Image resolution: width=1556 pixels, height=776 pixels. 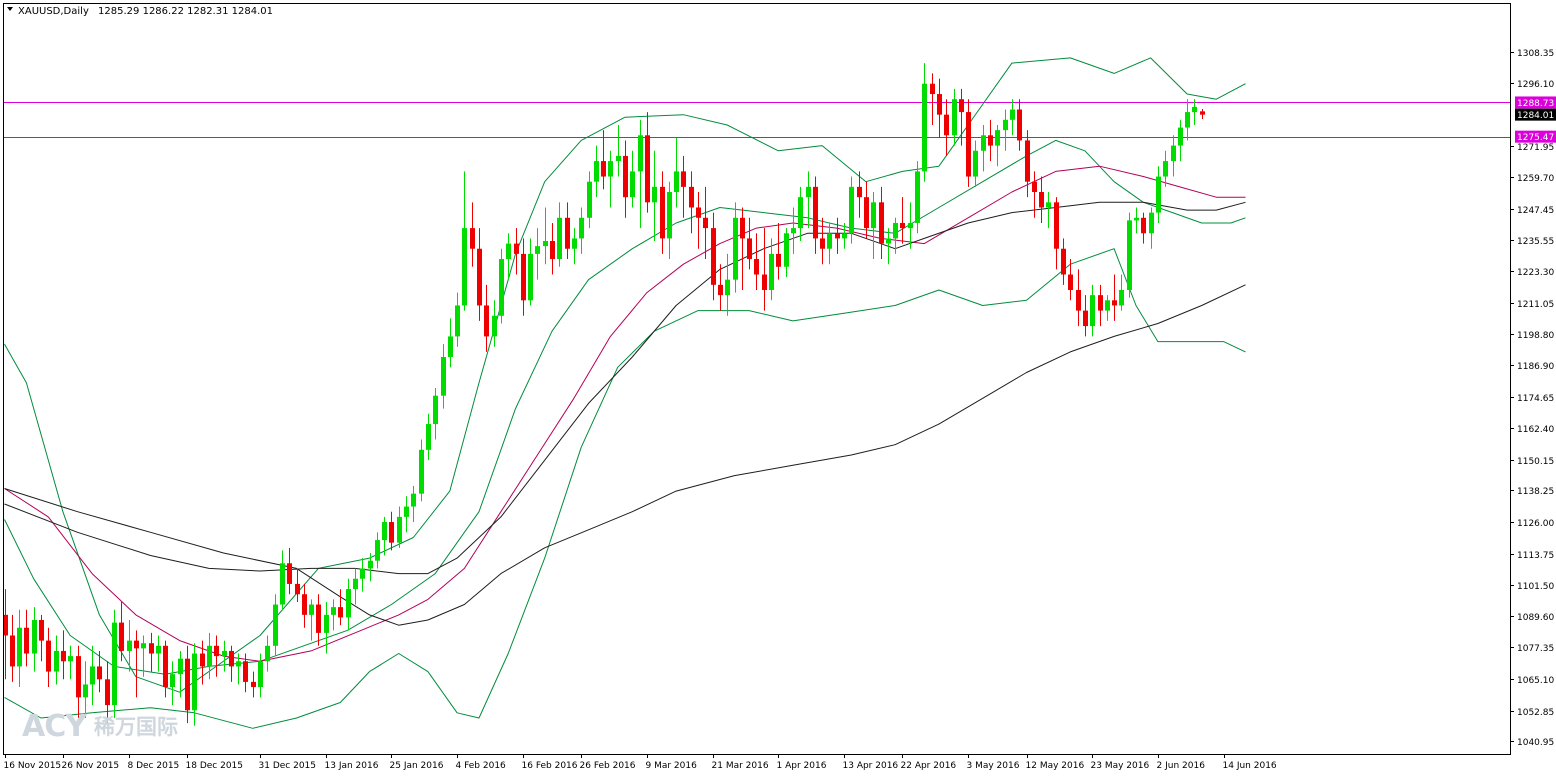 What do you see at coordinates (740, 766) in the screenshot?
I see `x-tick-label: 21 Mar 2016` at bounding box center [740, 766].